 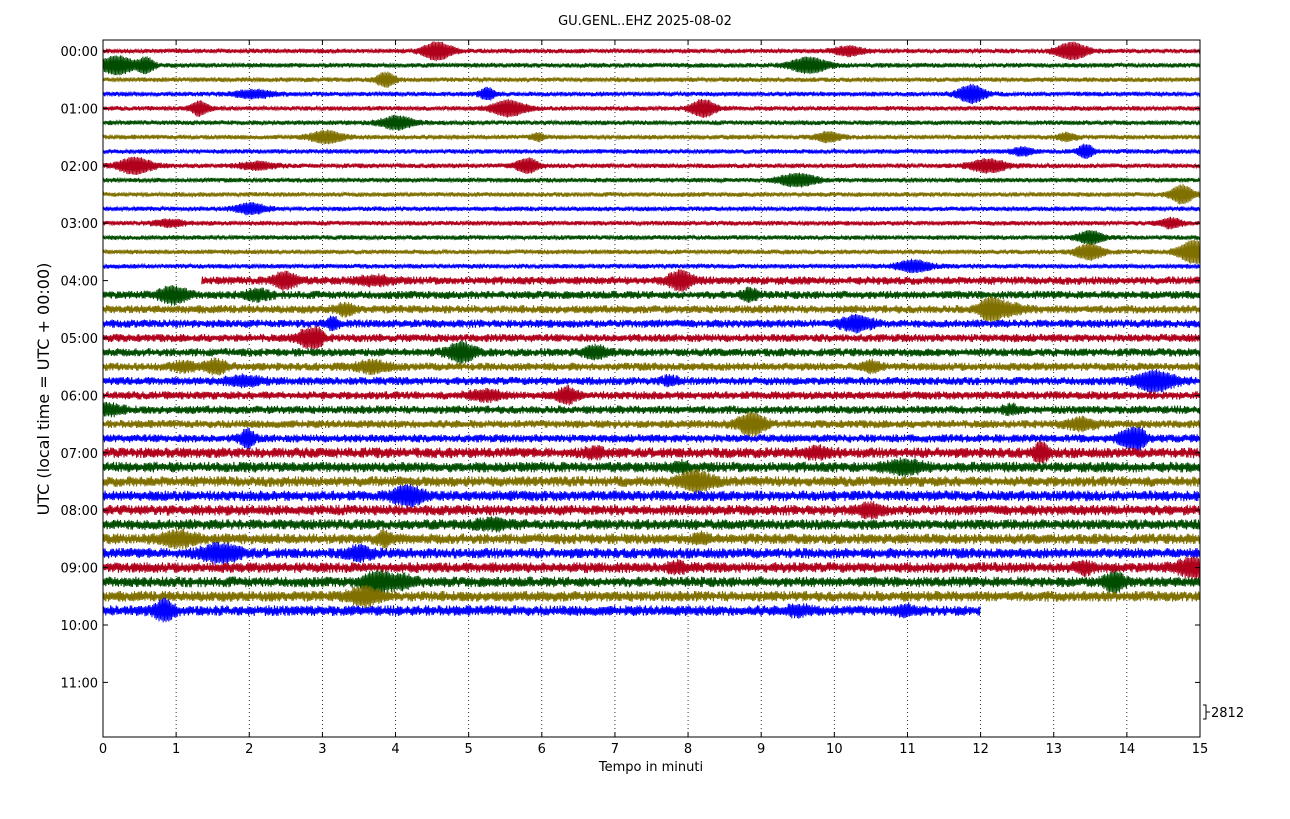 What do you see at coordinates (79, 511) in the screenshot?
I see `y-tick-label: 08:00` at bounding box center [79, 511].